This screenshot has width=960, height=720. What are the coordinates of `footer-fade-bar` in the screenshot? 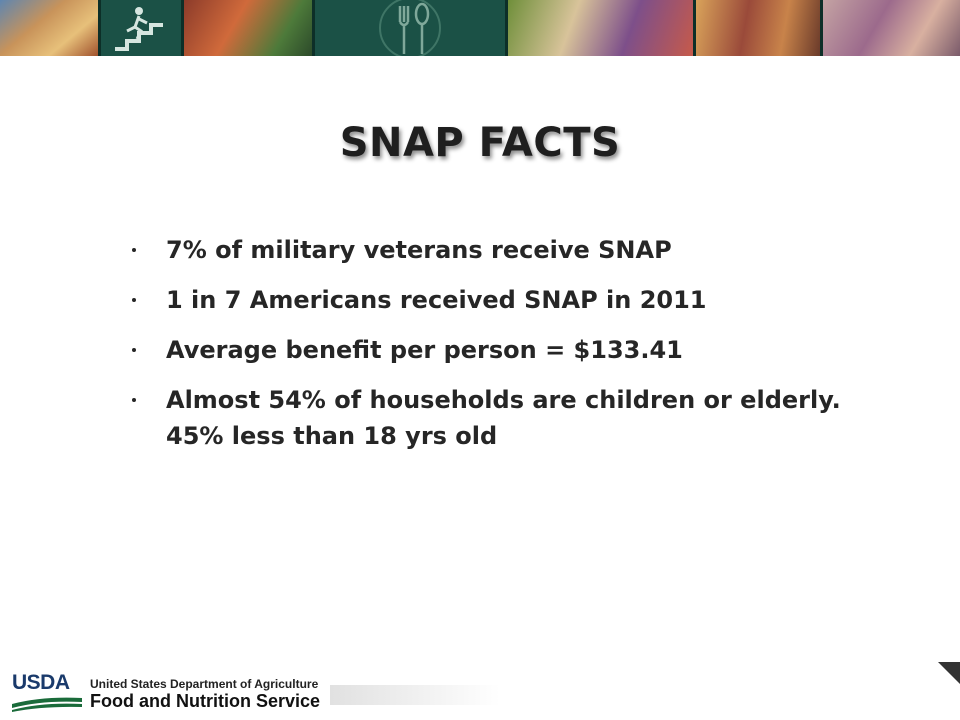 It's located at (415, 695).